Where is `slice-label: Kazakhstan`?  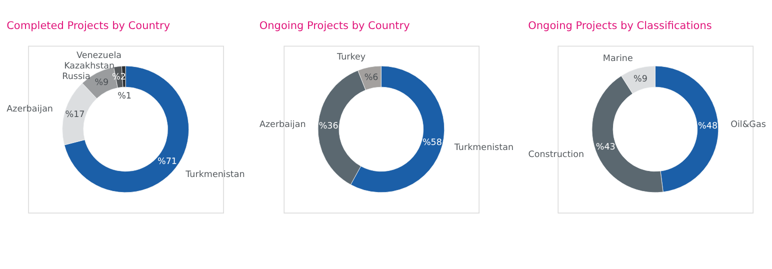 slice-label: Kazakhstan is located at coordinates (89, 67).